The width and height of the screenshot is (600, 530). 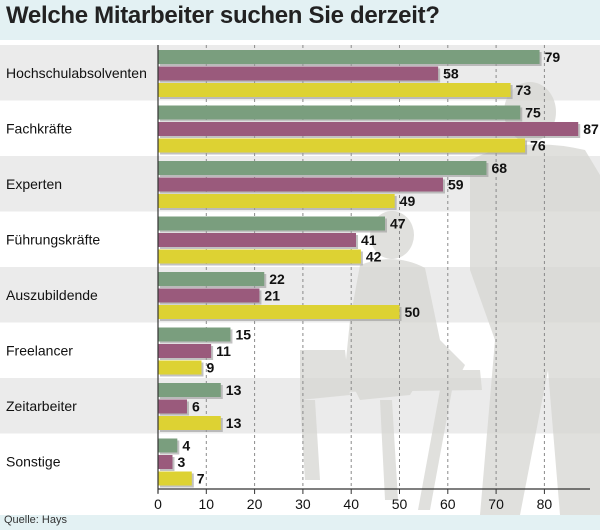 What do you see at coordinates (277, 279) in the screenshot?
I see `value-label: 22` at bounding box center [277, 279].